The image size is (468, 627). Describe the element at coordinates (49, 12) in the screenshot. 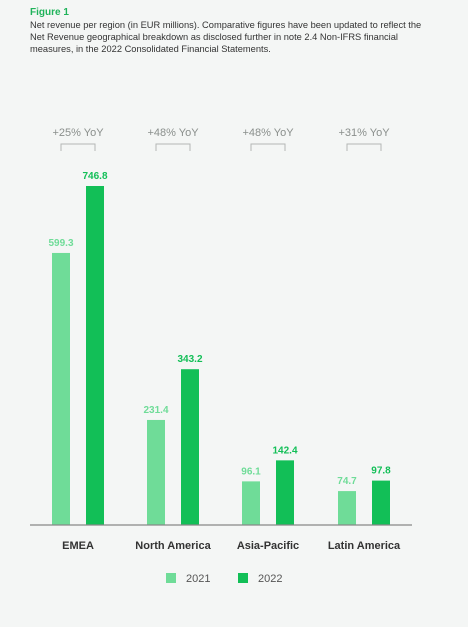

I see `figure-label: Figure 1` at that location.